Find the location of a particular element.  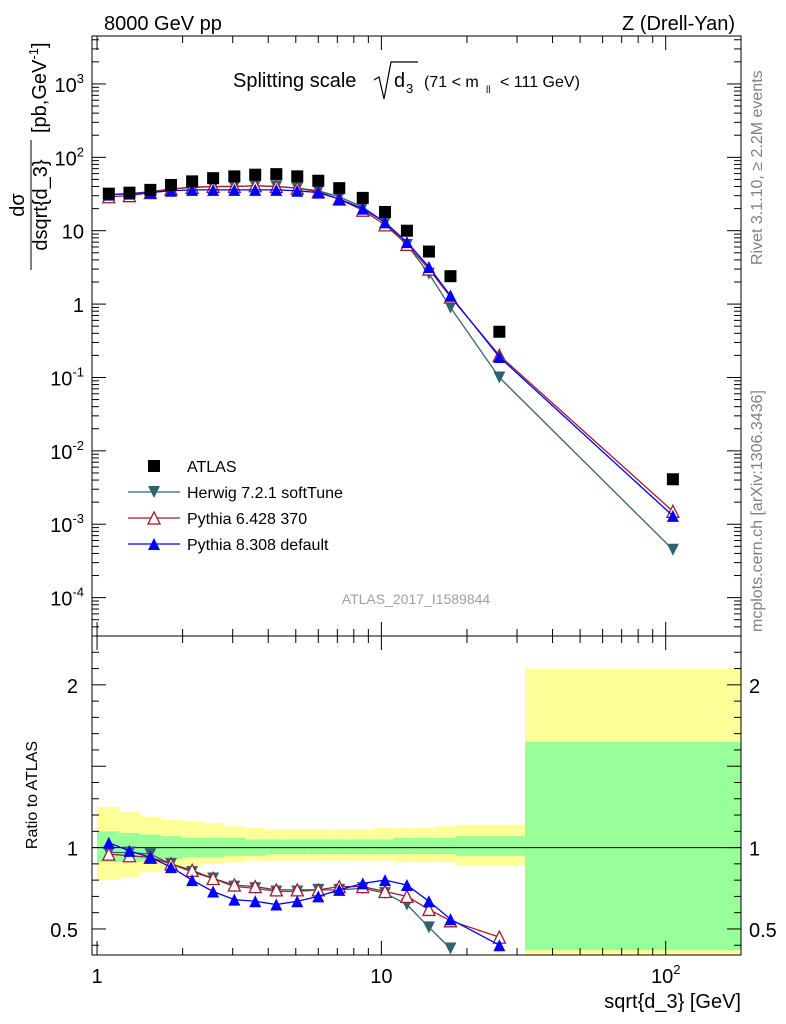

x-tick-label-1: 1 is located at coordinates (96, 977).